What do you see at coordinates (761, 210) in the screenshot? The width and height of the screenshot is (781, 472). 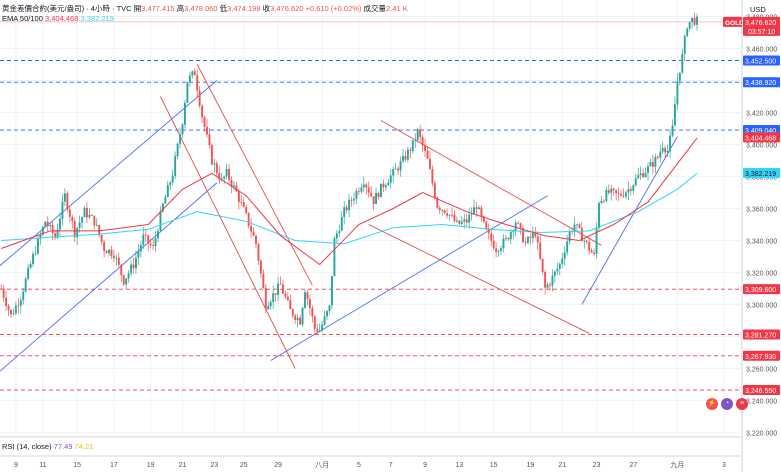 I see `y-tick-label: 3,360.000` at bounding box center [761, 210].